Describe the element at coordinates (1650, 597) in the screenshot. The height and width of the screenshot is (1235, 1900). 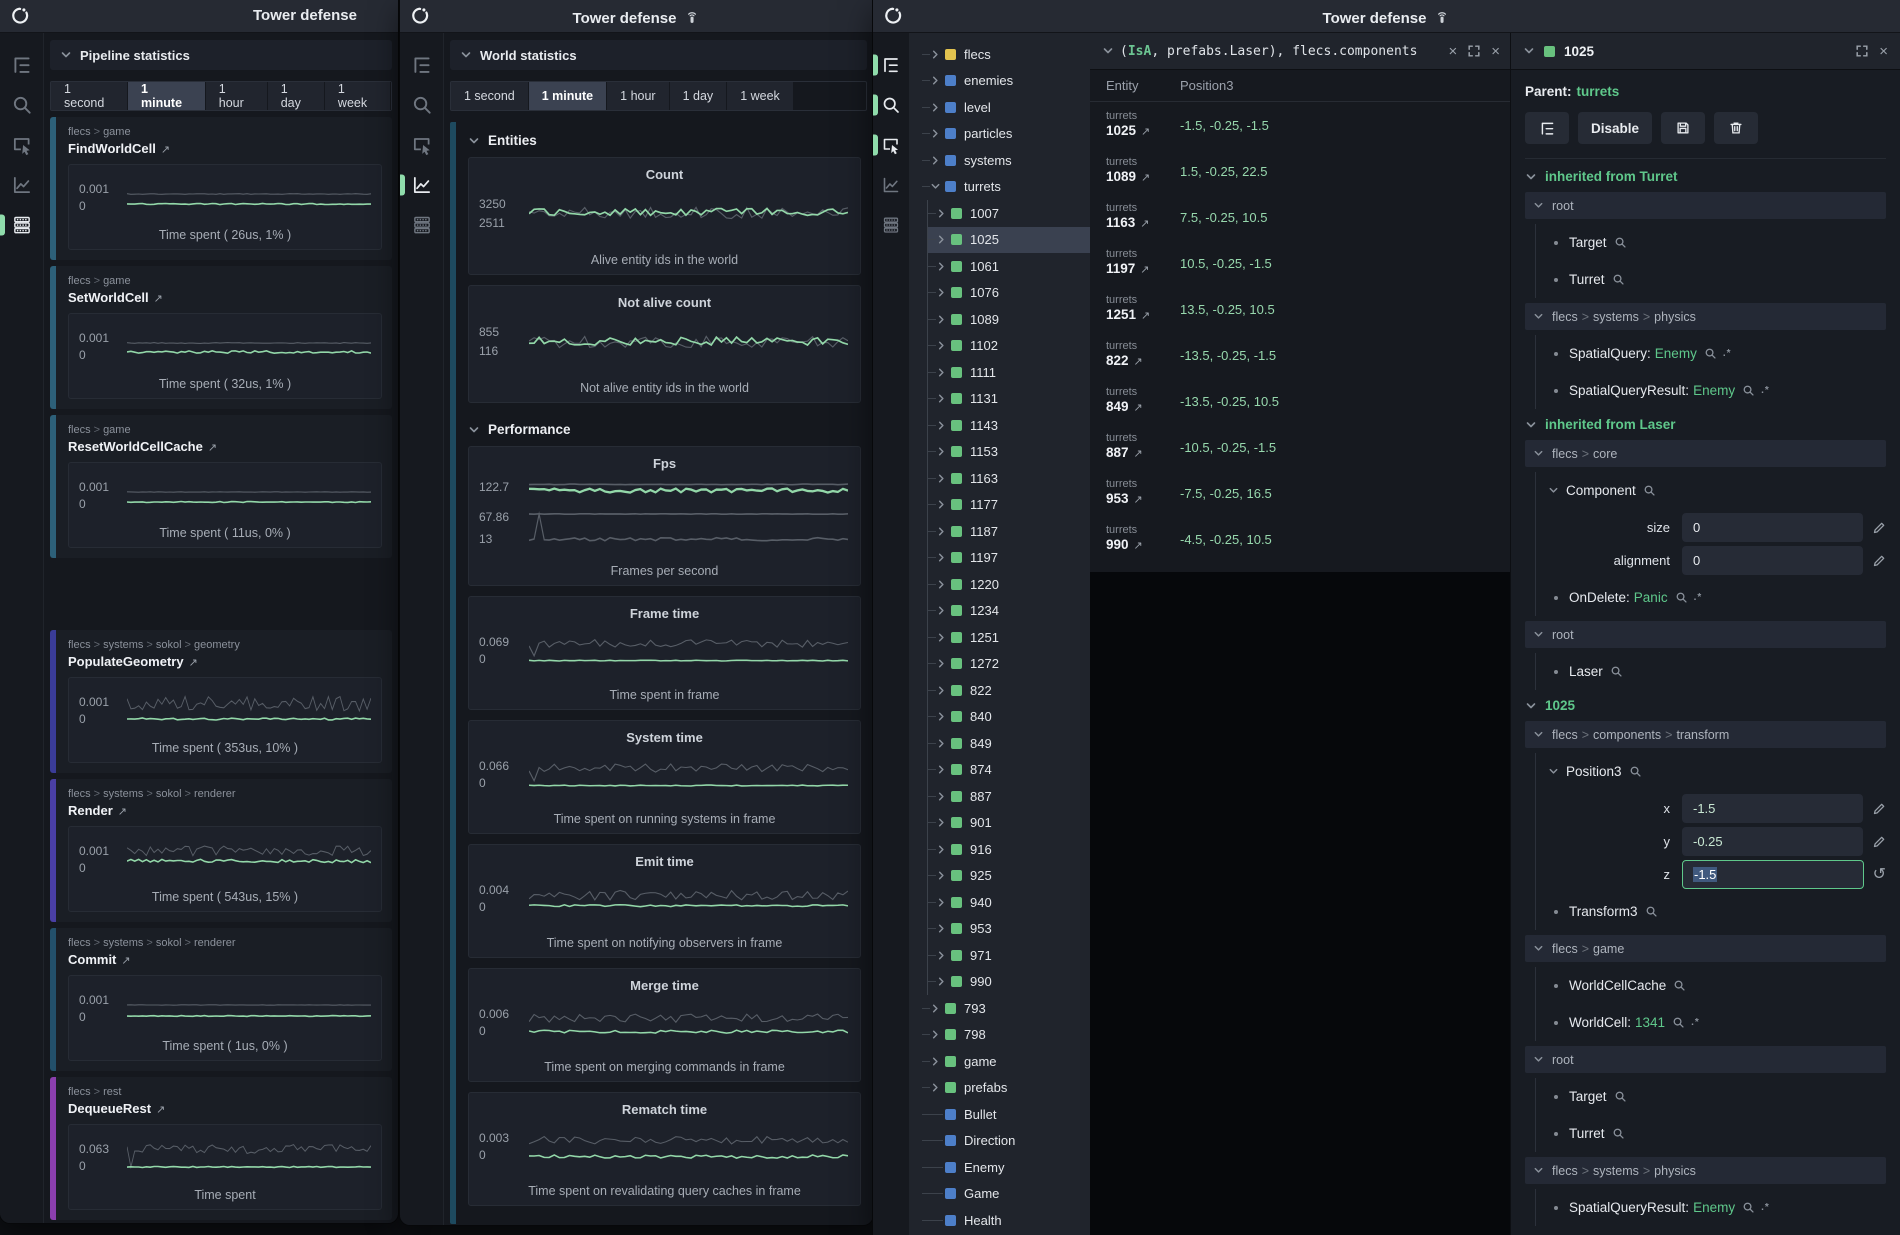
I see `component-value-link: Panic` at that location.